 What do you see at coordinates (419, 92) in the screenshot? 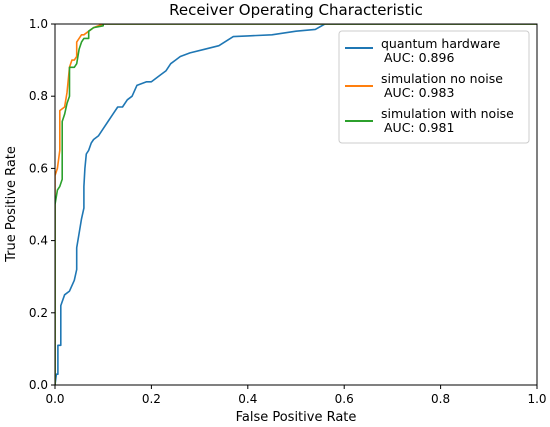
I see `legend-auc-simulation-no-noise: AUC: 0.983` at bounding box center [419, 92].